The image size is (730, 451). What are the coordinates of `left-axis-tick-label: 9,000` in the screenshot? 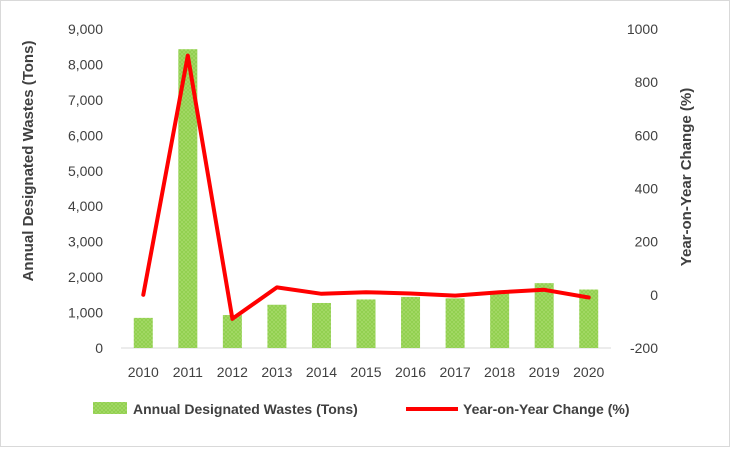 It's located at (85, 29).